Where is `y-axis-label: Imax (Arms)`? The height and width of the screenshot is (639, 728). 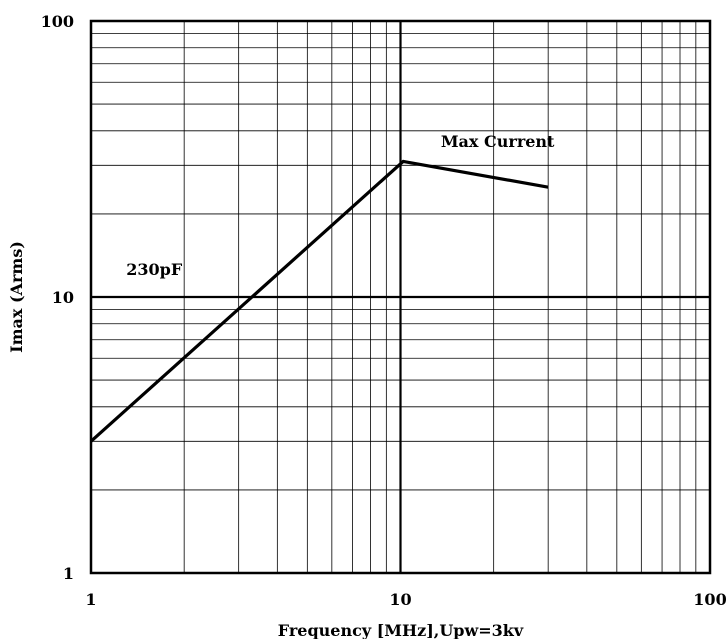
y-axis-label: Imax (Arms) is located at coordinates (16, 297).